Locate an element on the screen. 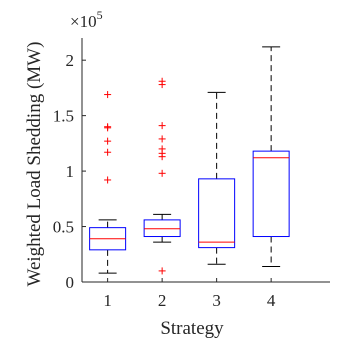 The width and height of the screenshot is (340, 351). x-tick-label: 2 is located at coordinates (162, 300).